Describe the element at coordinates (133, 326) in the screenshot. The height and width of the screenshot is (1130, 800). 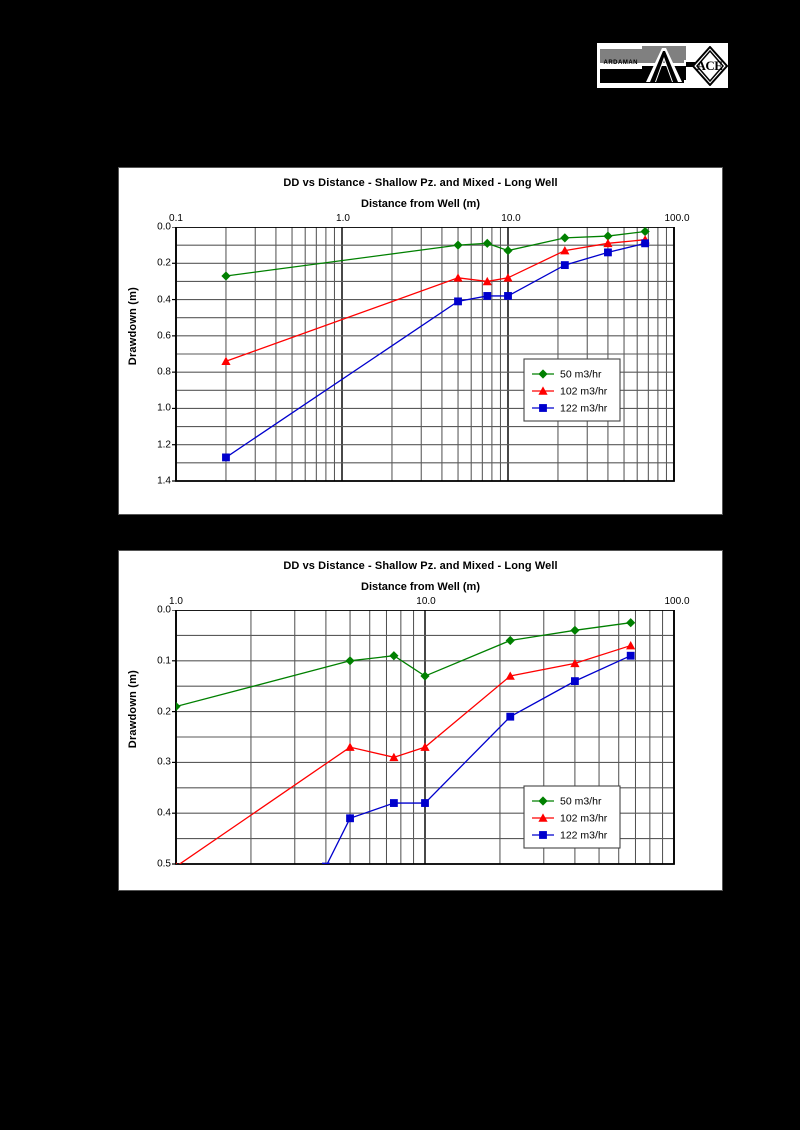
I see `chart-1-yaxis-title: Drawdown (m)` at that location.